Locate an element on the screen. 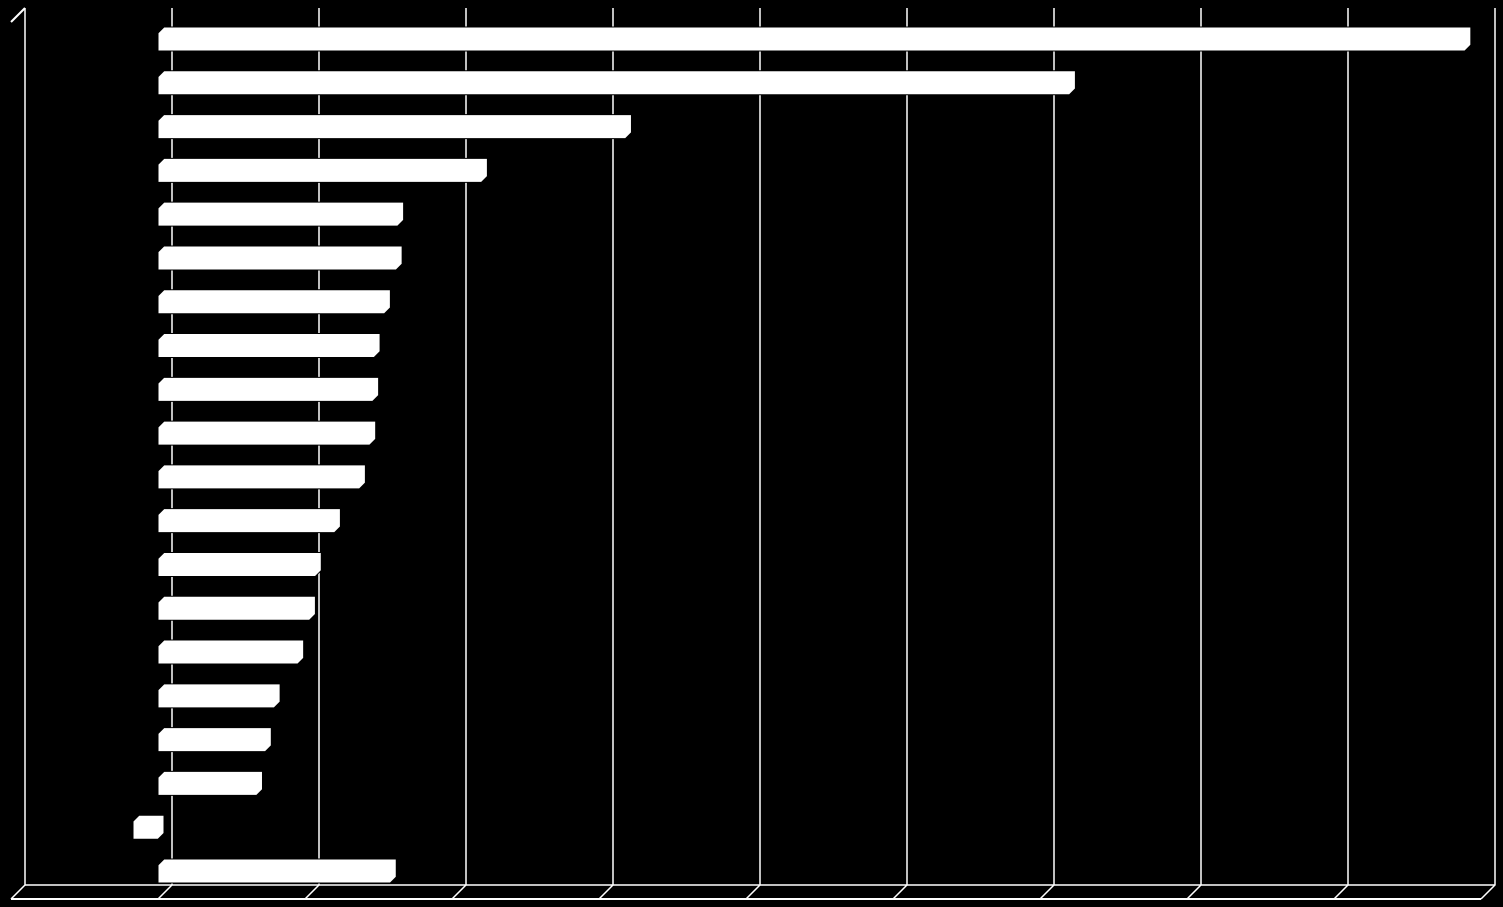  left-wall is located at coordinates (18, 15).